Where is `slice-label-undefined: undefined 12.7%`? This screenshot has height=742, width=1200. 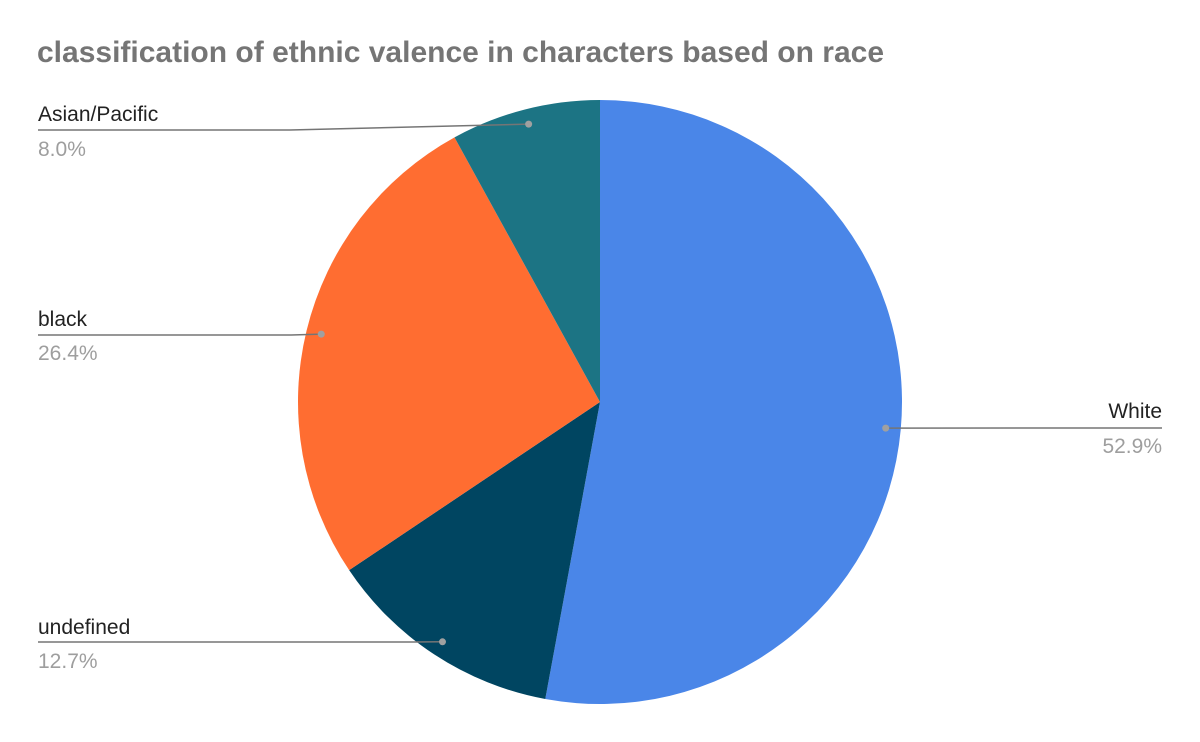
slice-label-undefined: undefined 12.7% is located at coordinates (242, 644).